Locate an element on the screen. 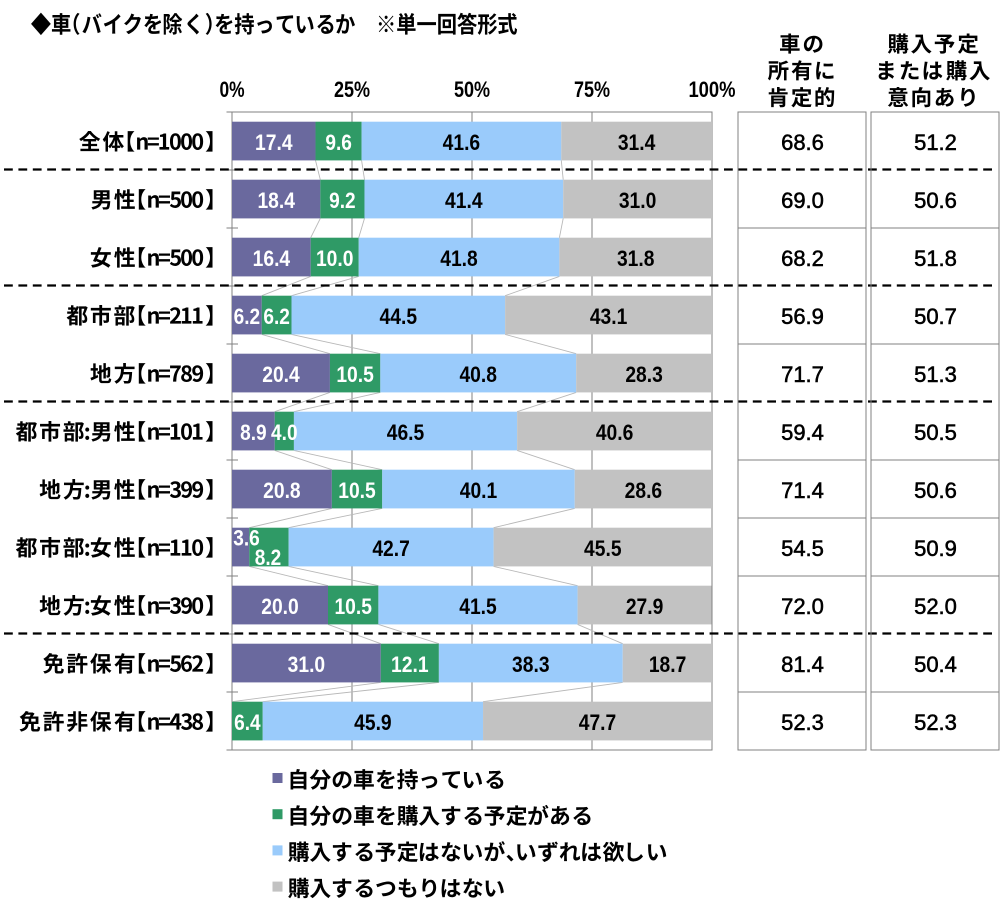 This screenshot has height=920, width=1000. svg-text: 68.2 is located at coordinates (802, 258).